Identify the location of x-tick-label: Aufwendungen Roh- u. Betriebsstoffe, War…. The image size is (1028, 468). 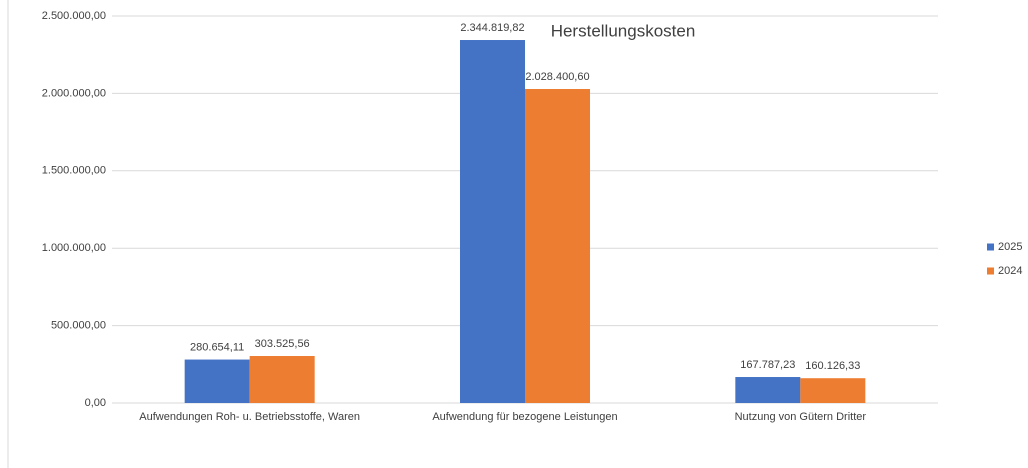
(249, 417).